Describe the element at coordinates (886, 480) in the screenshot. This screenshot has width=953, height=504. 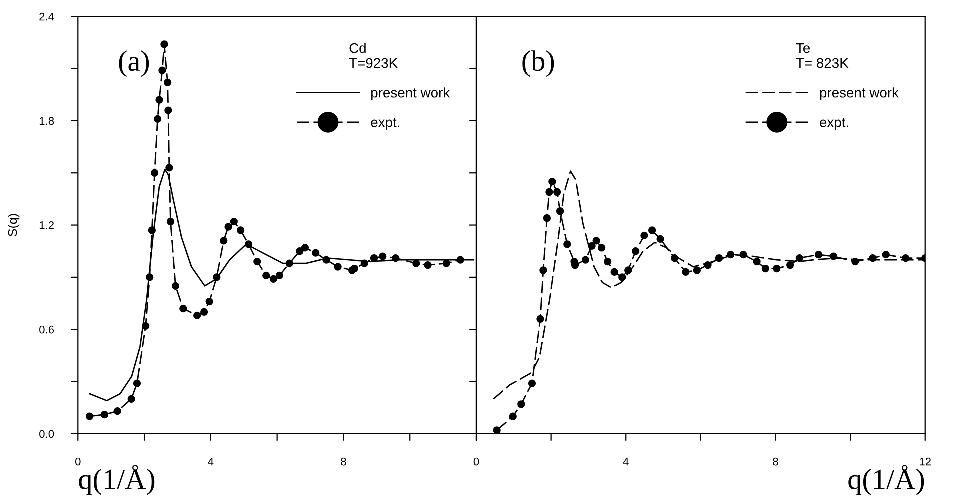
I see `x-axis-title: q(1/Å)` at that location.